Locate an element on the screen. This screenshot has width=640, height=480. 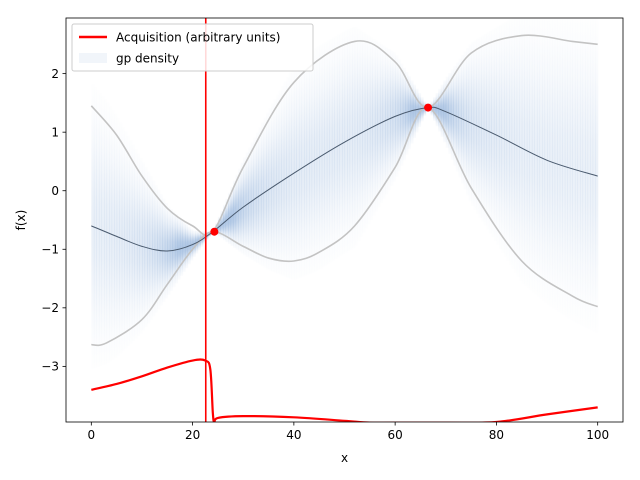
x-tick-label: 100 is located at coordinates (597, 435).